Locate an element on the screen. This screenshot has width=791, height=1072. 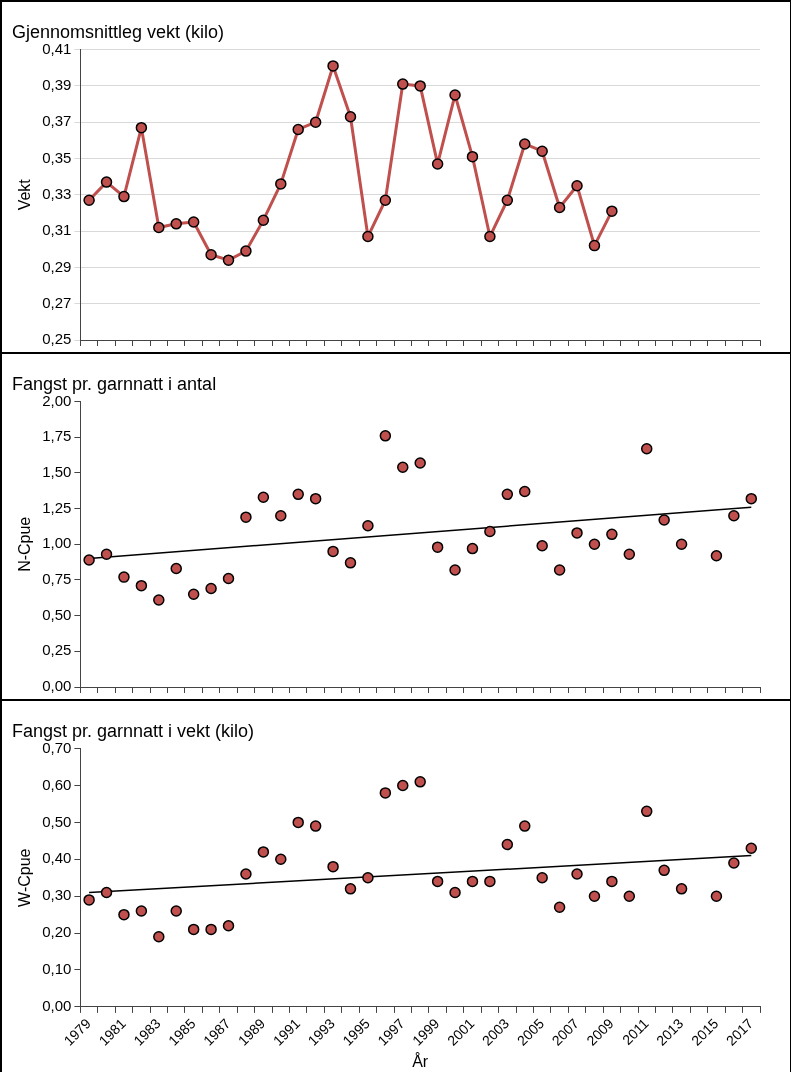
y-tick-label: 1,25 is located at coordinates (57, 507).